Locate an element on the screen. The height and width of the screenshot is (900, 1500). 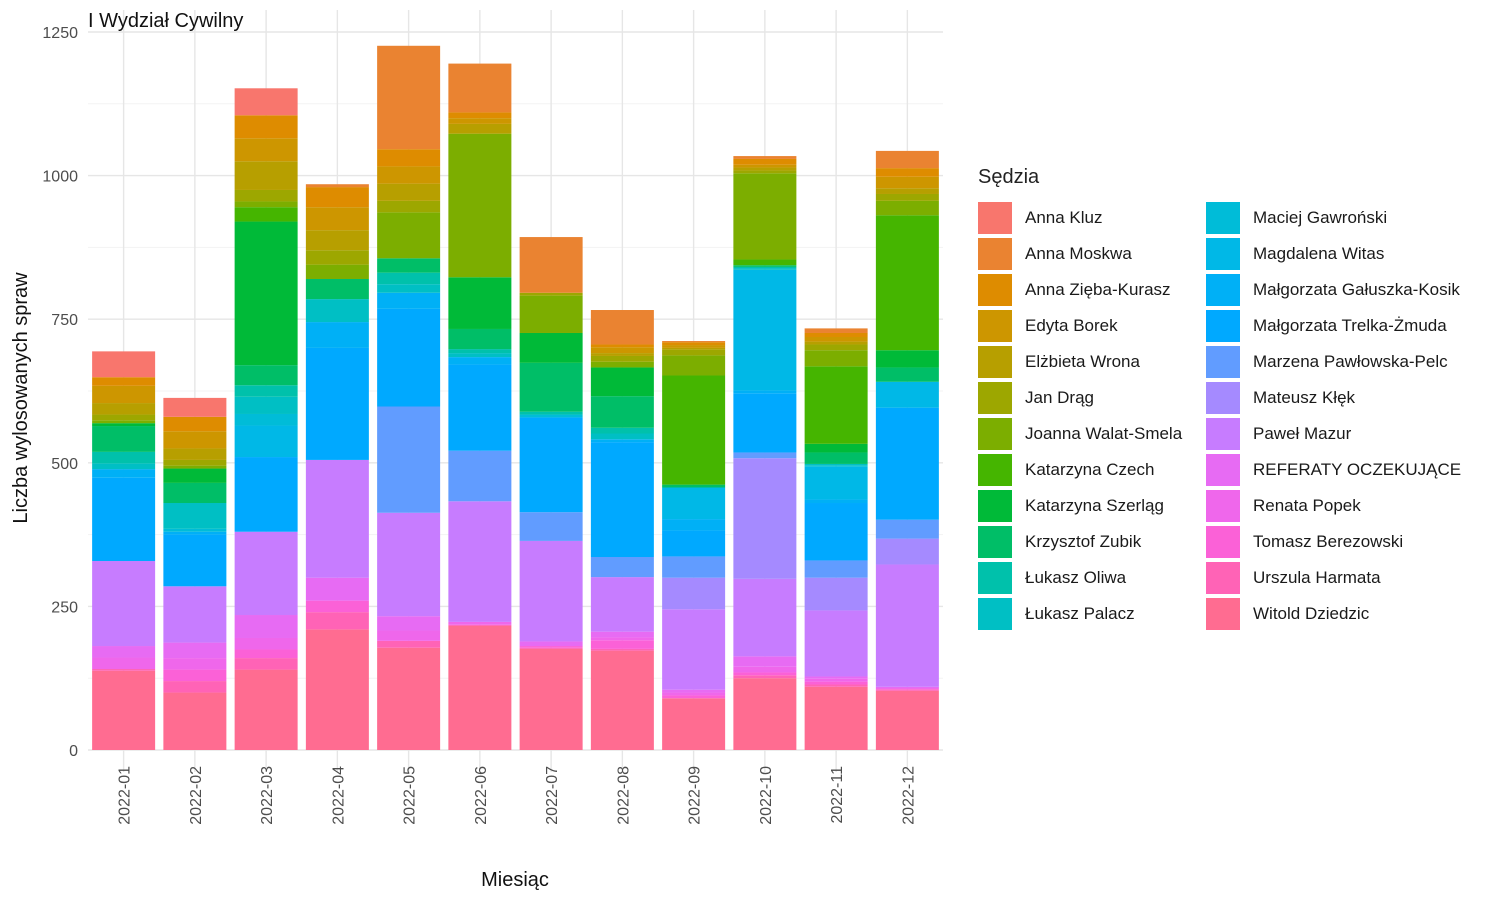
legend-label: Mateusz Kłęk is located at coordinates (1304, 397).